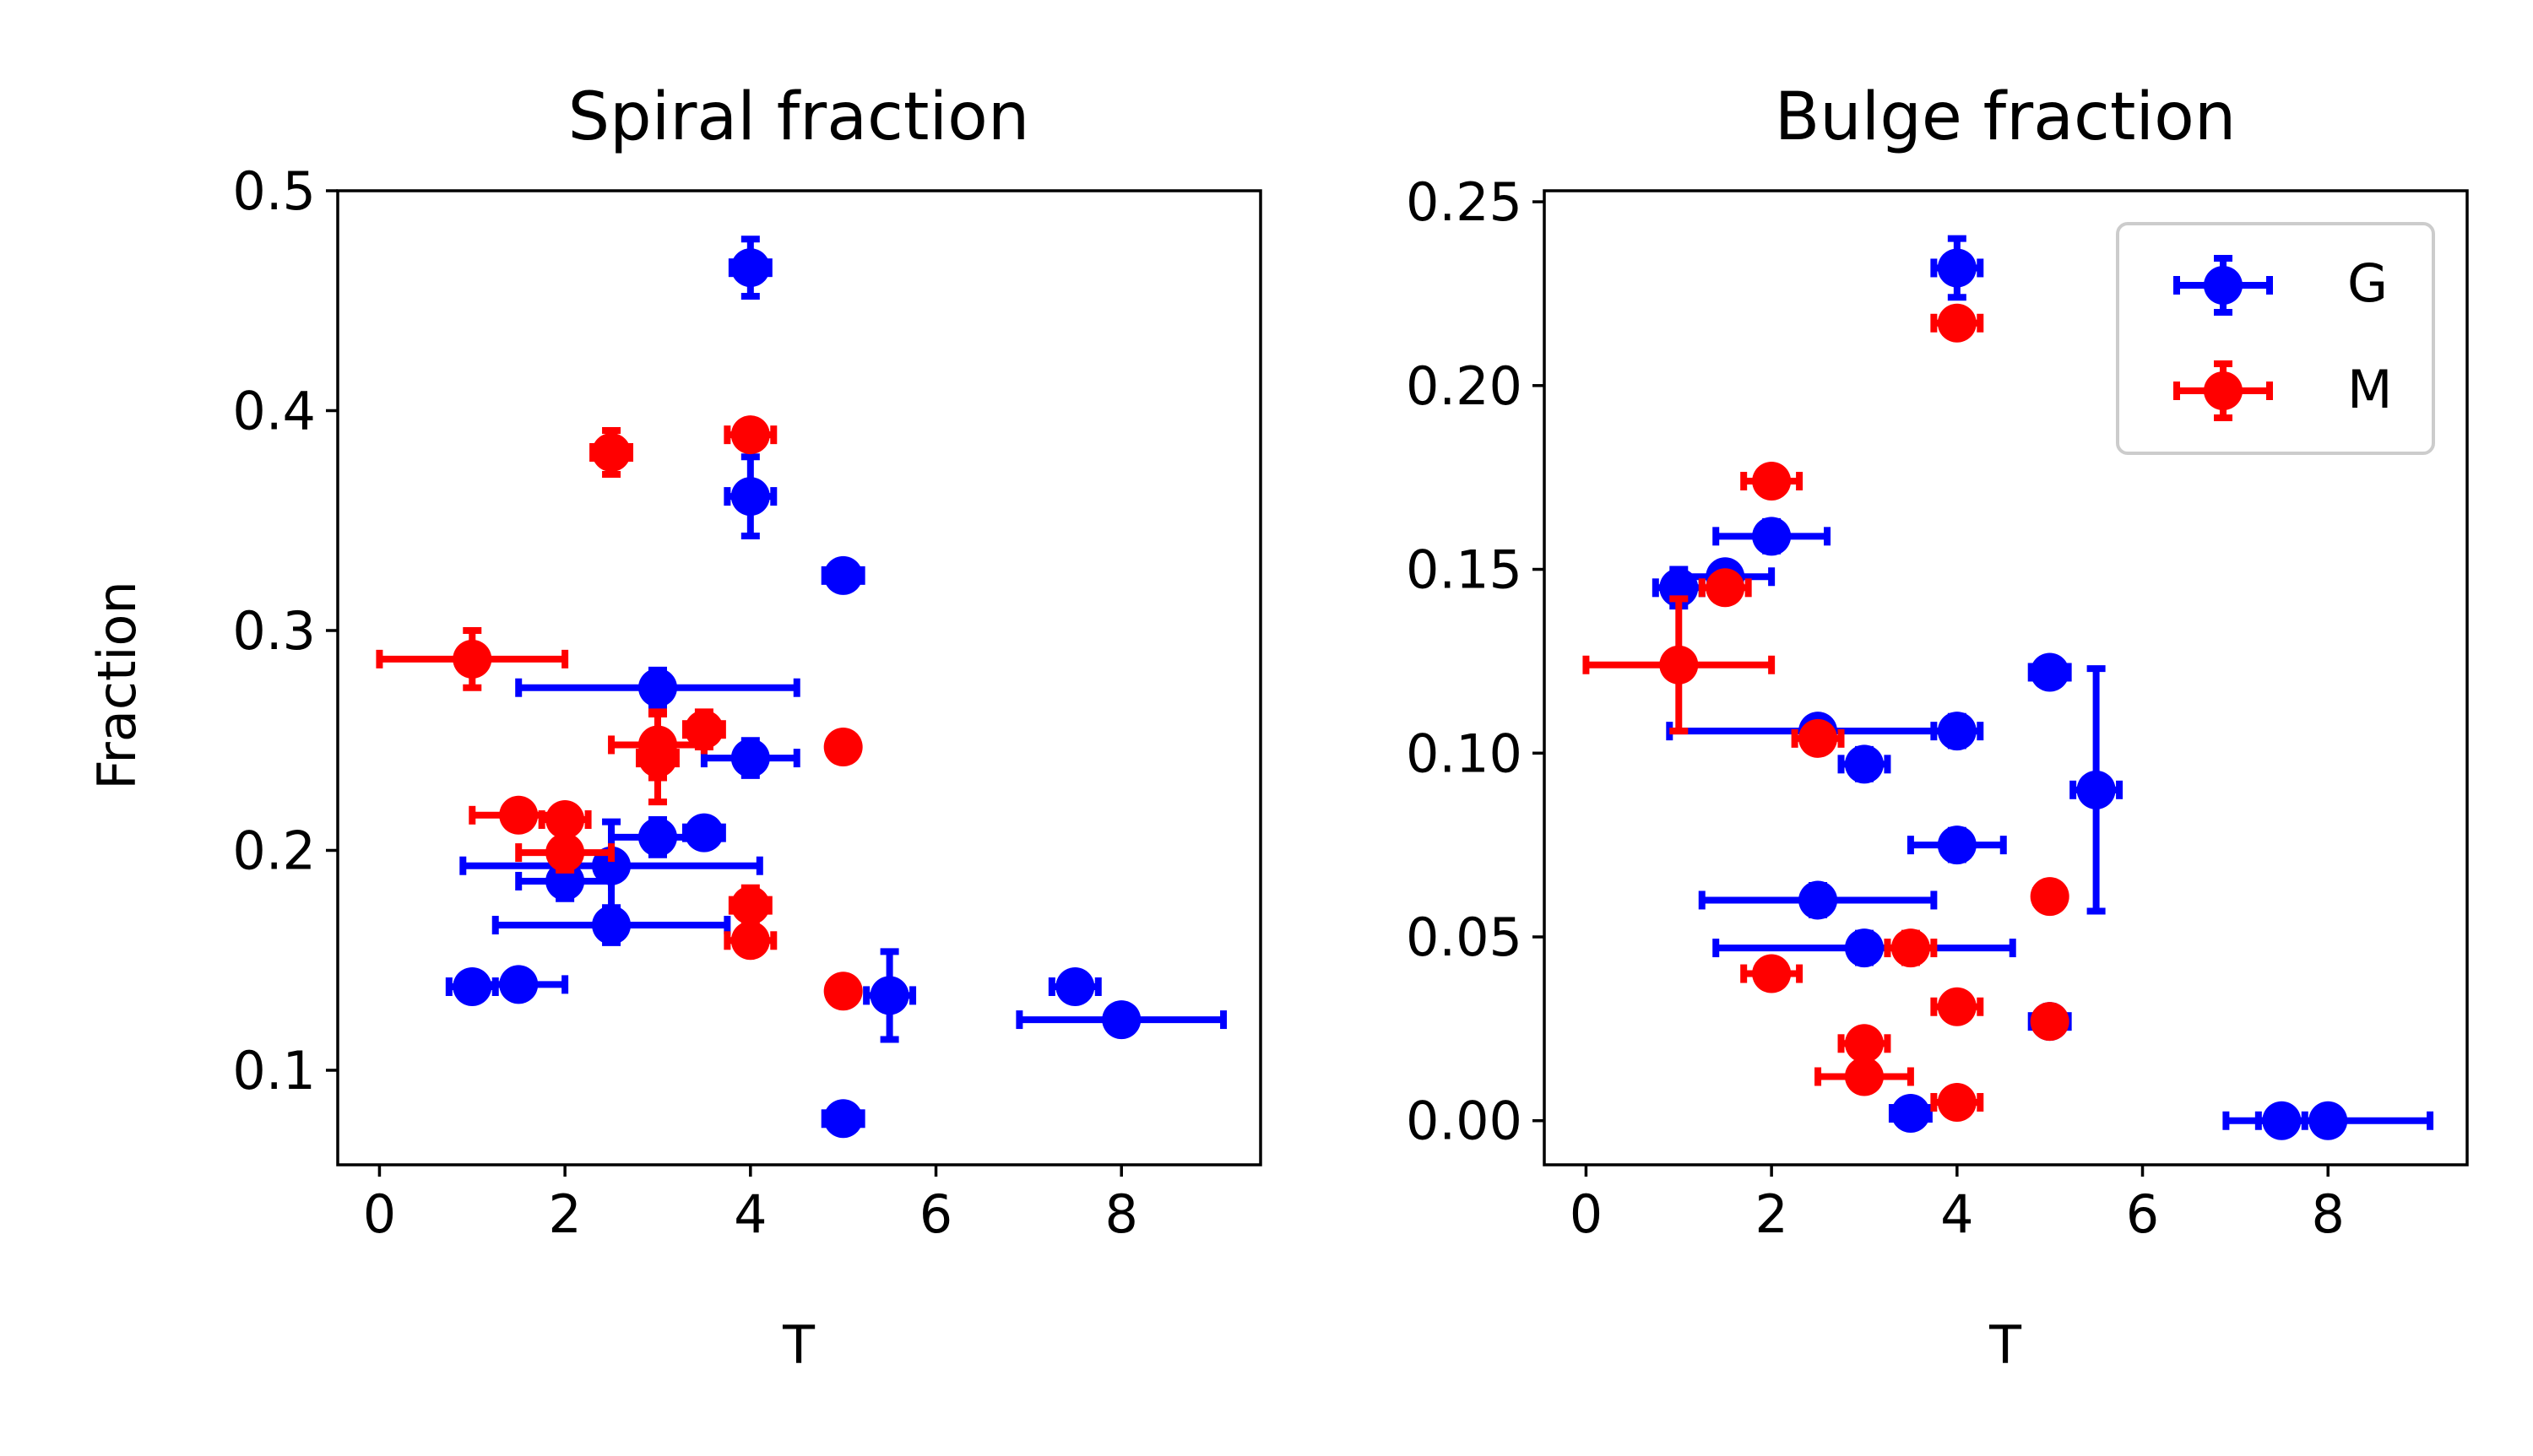  What do you see at coordinates (274, 631) in the screenshot?
I see `spiral-fraction-y-tick-label: 0.3` at bounding box center [274, 631].